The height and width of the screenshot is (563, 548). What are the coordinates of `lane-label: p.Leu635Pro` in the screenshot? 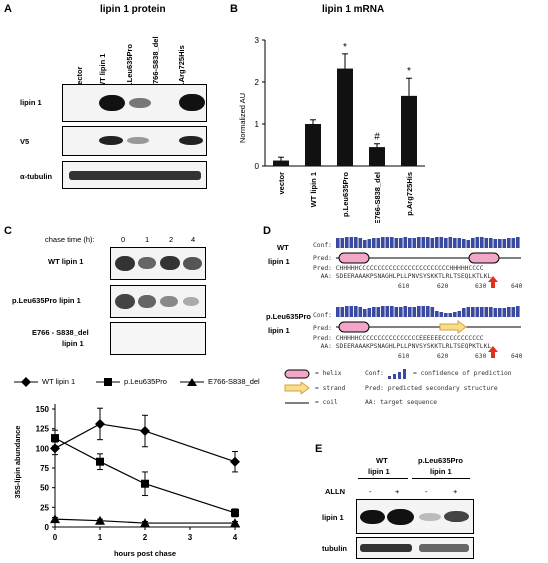 It's located at (129, 66).